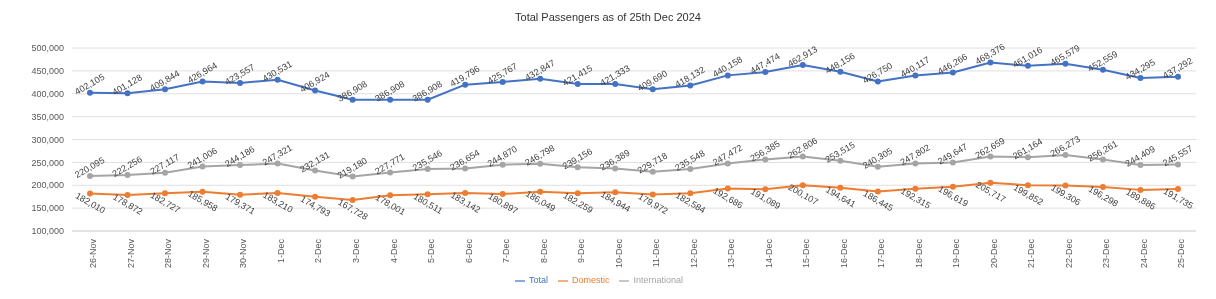  What do you see at coordinates (538, 280) in the screenshot?
I see `legend-label: Total` at bounding box center [538, 280].